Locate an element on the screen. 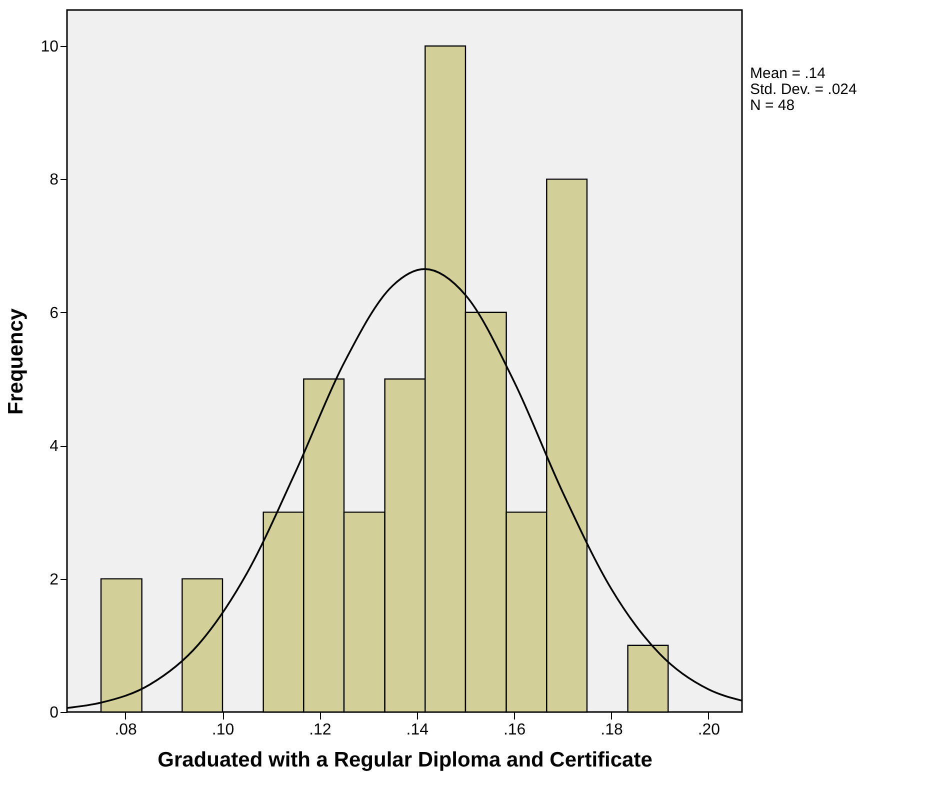 The width and height of the screenshot is (930, 798). text: Std. Dev. = .024 is located at coordinates (803, 89).